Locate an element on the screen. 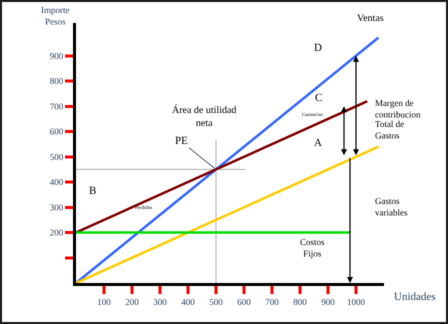  annotation: Costos Fijos is located at coordinates (313, 248).